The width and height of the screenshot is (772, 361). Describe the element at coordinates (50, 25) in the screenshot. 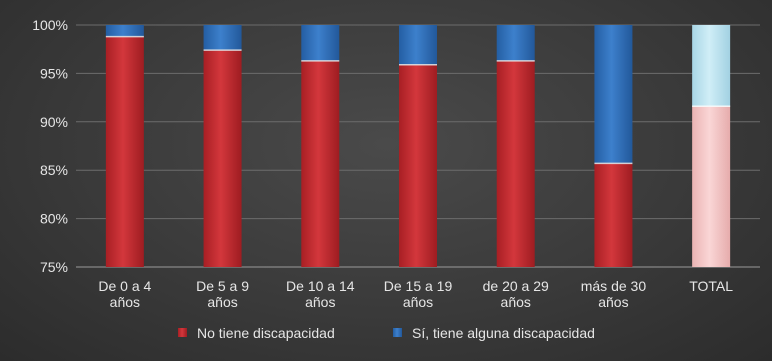

I see `y-tick-label: 100%` at that location.